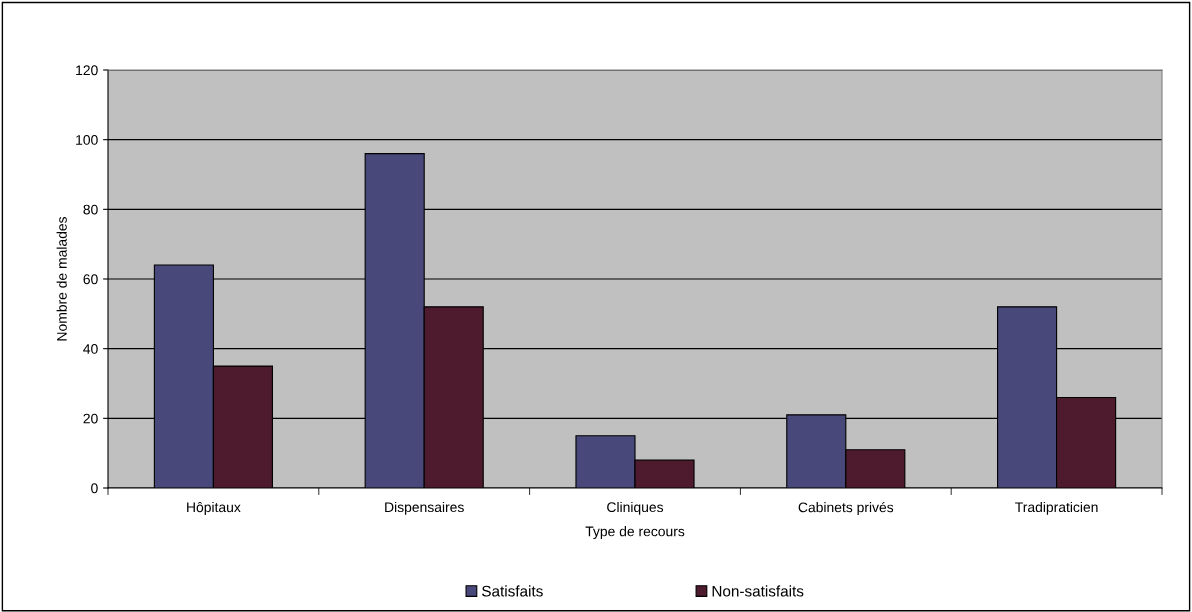 Image resolution: width=1192 pixels, height=612 pixels. What do you see at coordinates (635, 508) in the screenshot?
I see `x-tick-label: Cliniques` at bounding box center [635, 508].